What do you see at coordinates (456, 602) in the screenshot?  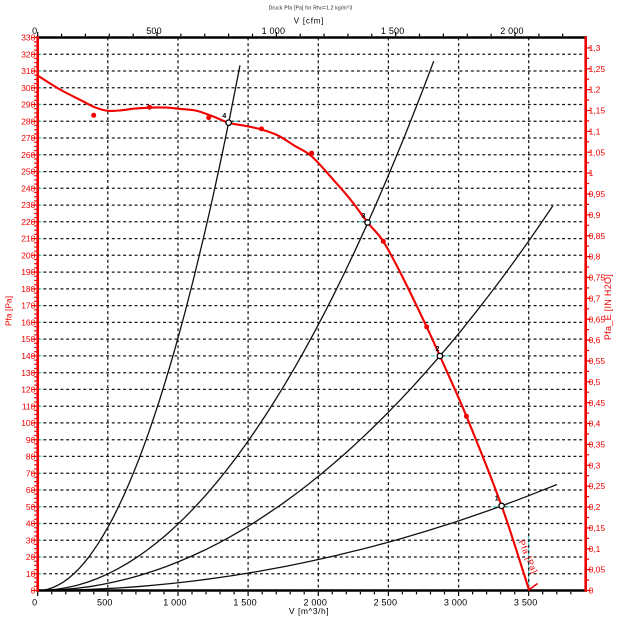 I see `svg-text: 3 000` at bounding box center [456, 602].